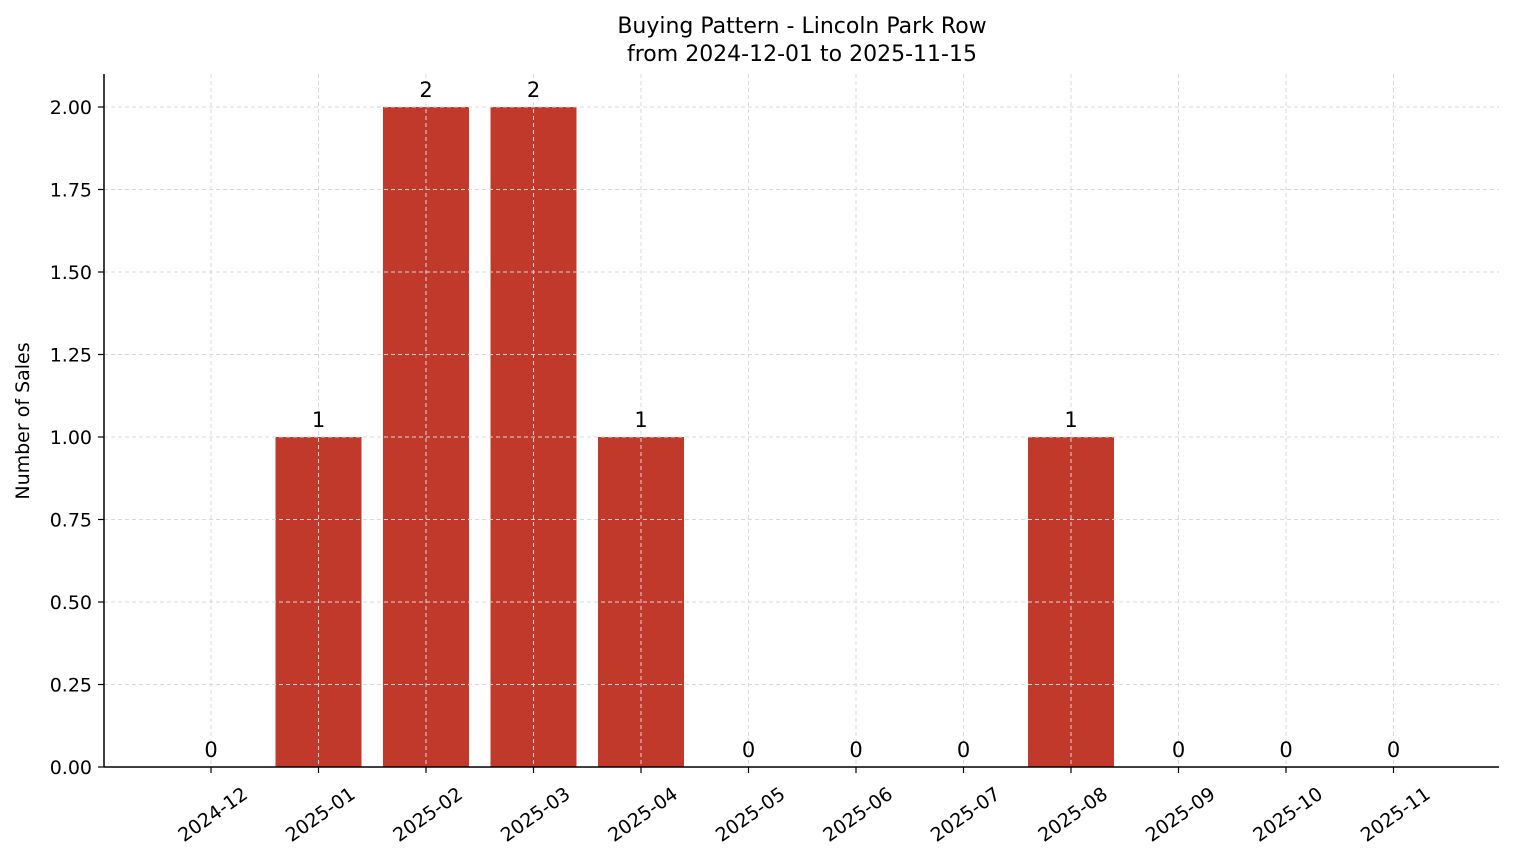 The height and width of the screenshot is (863, 1514). What do you see at coordinates (966, 815) in the screenshot?
I see `x-tick-label: 2025-07` at bounding box center [966, 815].